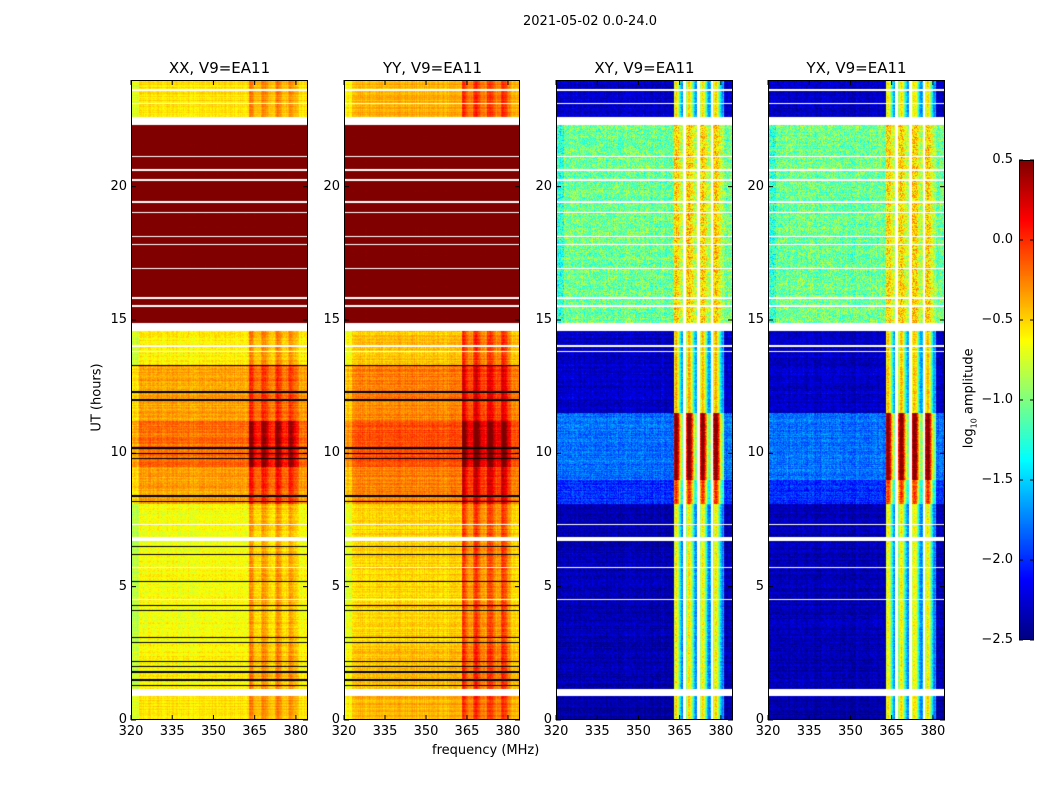 This screenshot has width=1050, height=800. I want to click on heatmap-yy, so click(432, 400).